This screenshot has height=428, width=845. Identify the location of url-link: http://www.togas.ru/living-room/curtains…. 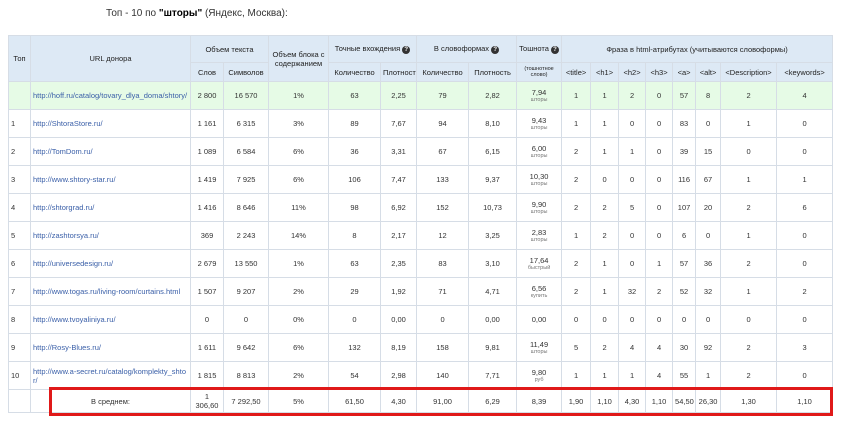
(110, 291).